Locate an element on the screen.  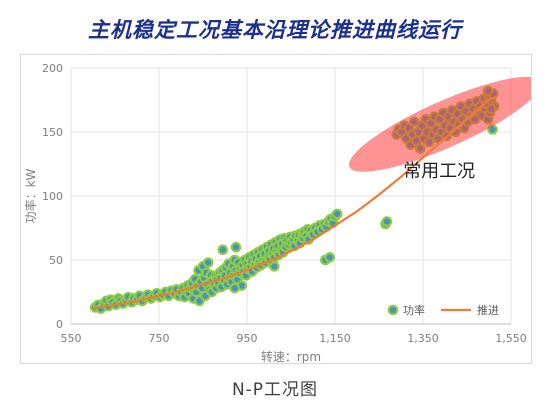
x-tick-label: 1,350 is located at coordinates (423, 338).